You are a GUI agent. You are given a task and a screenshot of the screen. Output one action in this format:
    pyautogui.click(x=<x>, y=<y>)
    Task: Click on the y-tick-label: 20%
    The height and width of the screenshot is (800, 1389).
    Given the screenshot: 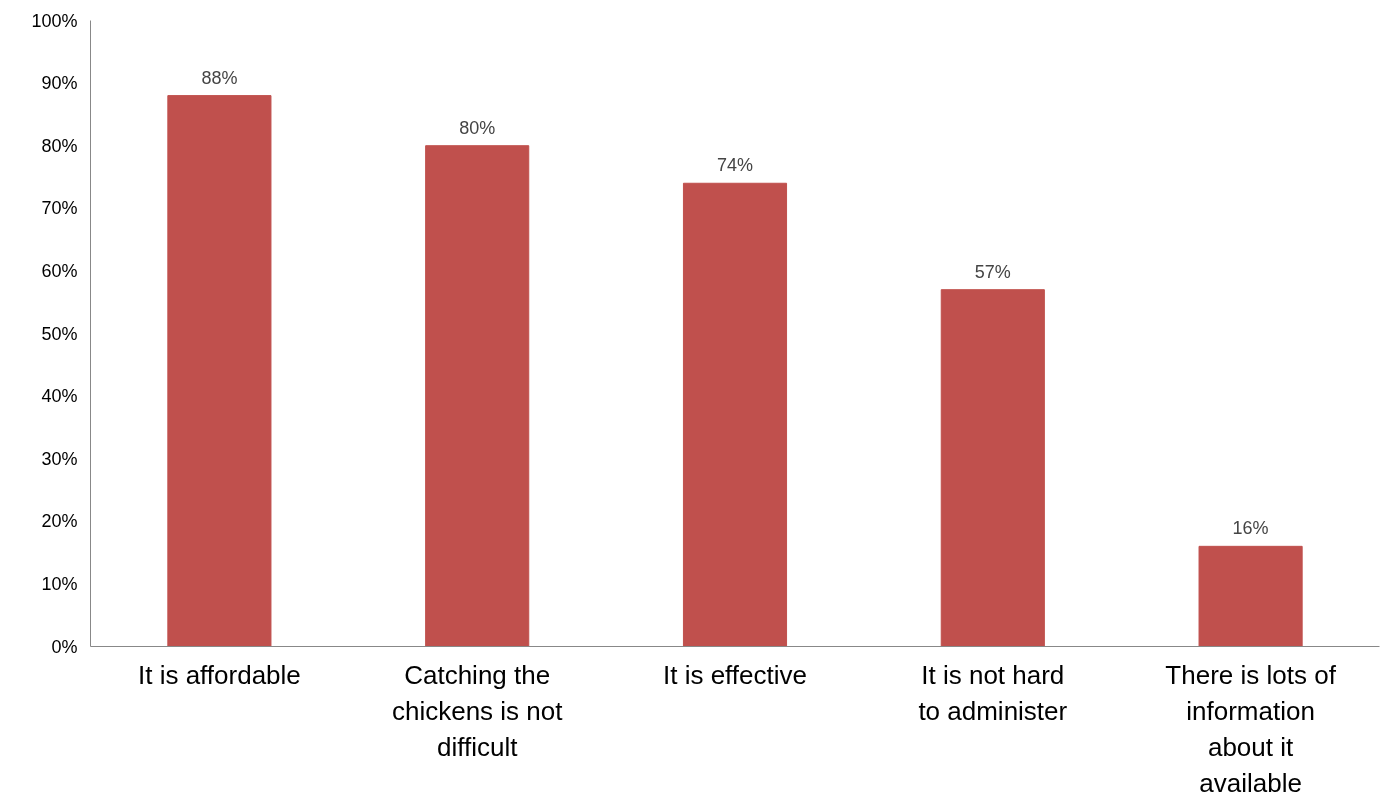 What is the action you would take?
    pyautogui.click(x=59, y=521)
    